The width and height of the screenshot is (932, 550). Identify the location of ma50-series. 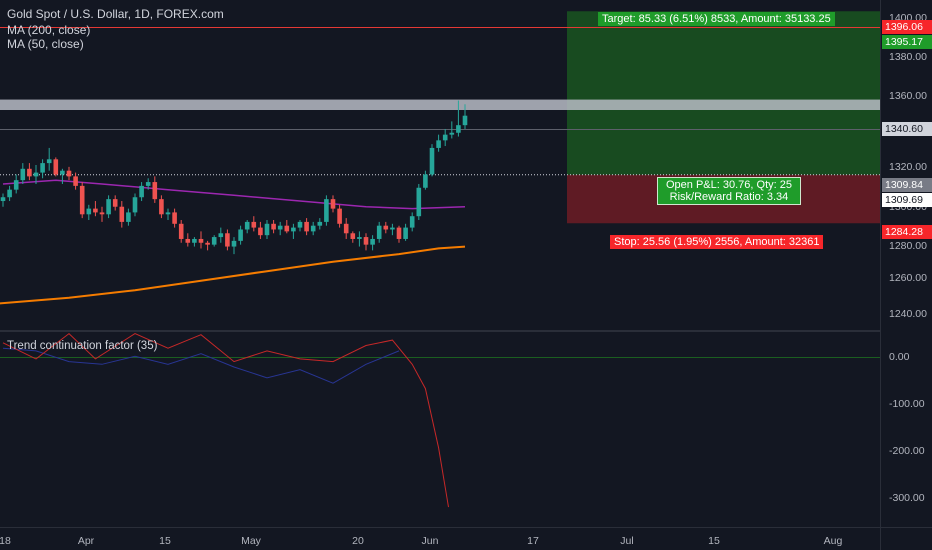
(234, 194).